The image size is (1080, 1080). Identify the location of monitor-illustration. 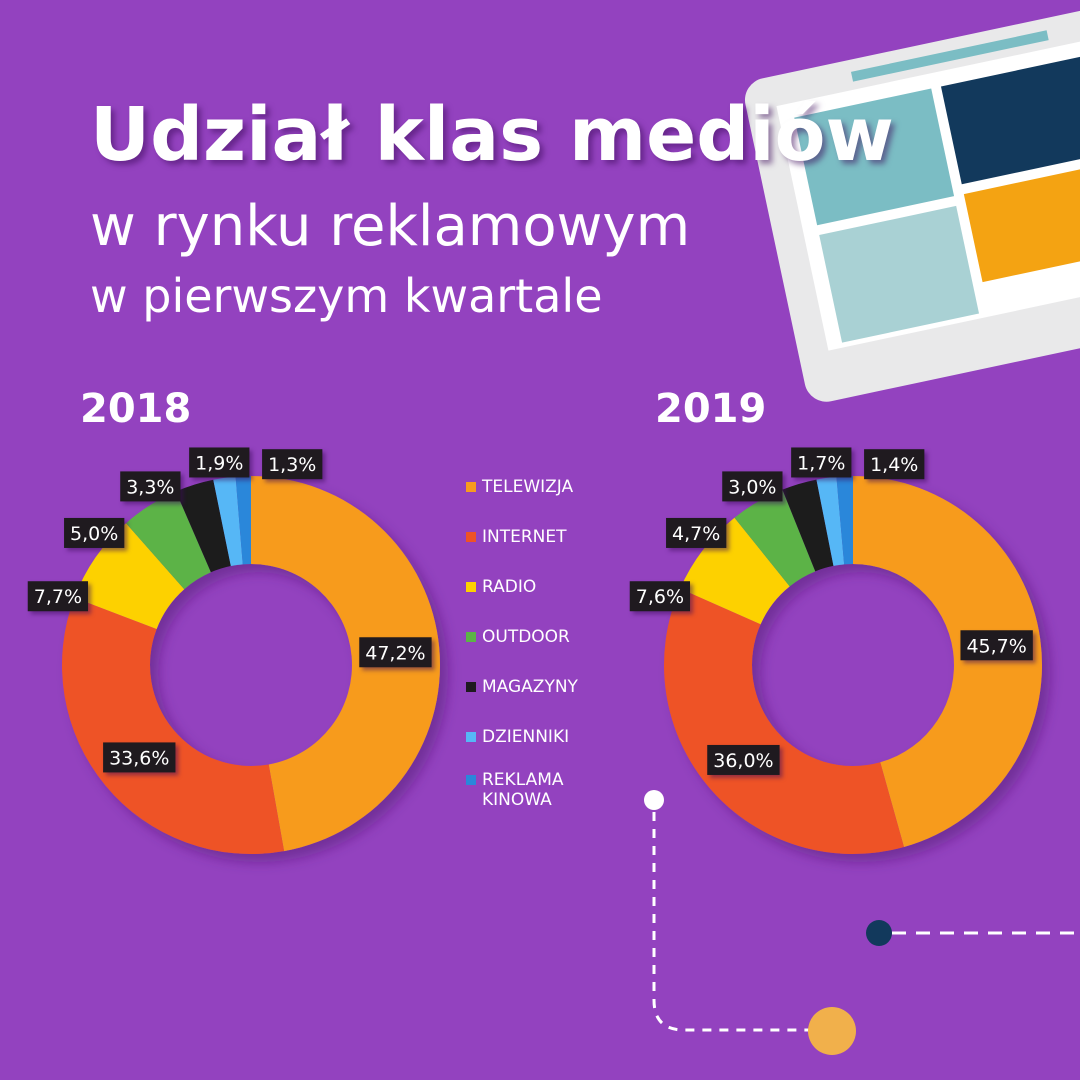
(912, 201).